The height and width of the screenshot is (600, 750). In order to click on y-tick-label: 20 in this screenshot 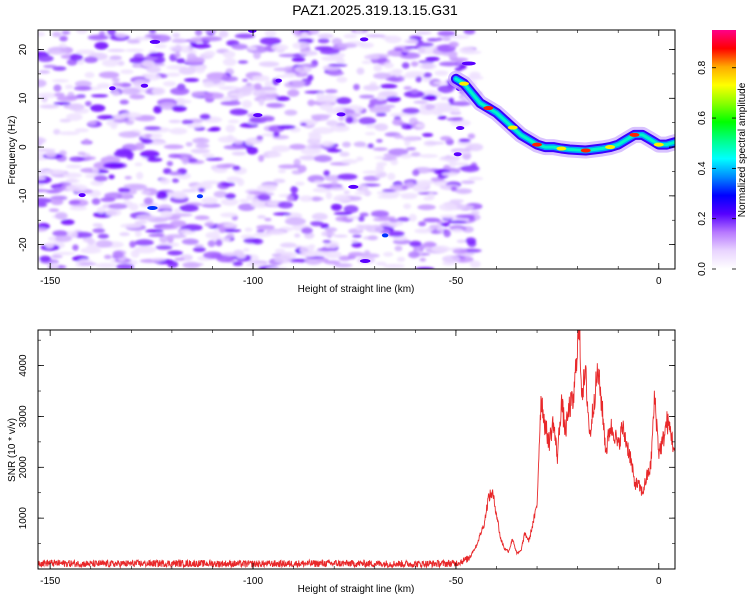, I will do `click(23, 50)`.